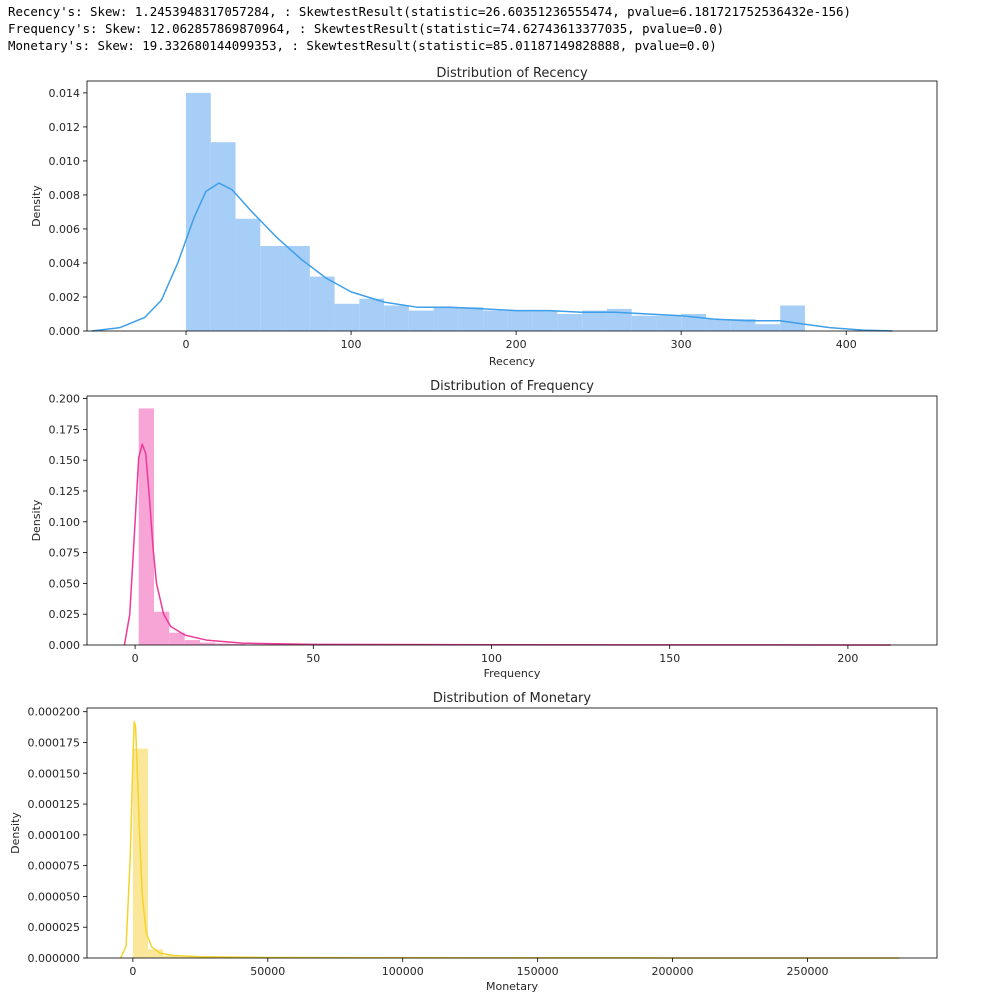  I want to click on y-tick-label: 0.000100, so click(54, 835).